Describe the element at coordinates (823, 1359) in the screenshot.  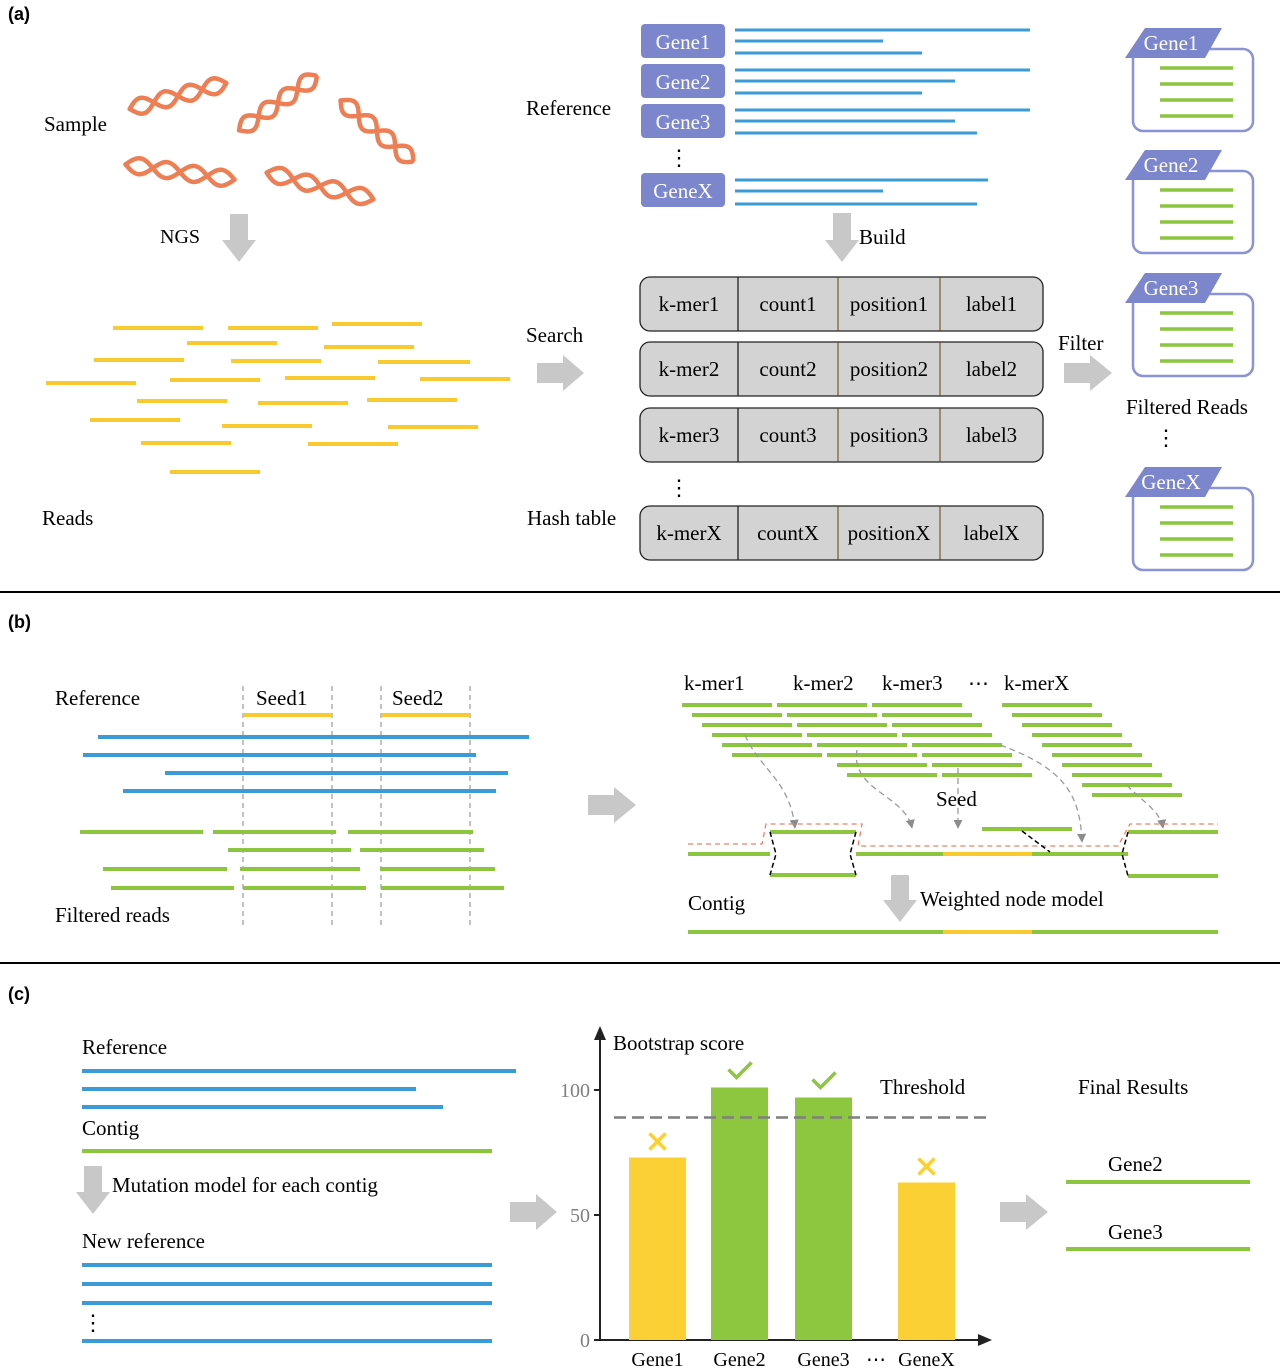
I see `x-tick-label: Gene3` at that location.